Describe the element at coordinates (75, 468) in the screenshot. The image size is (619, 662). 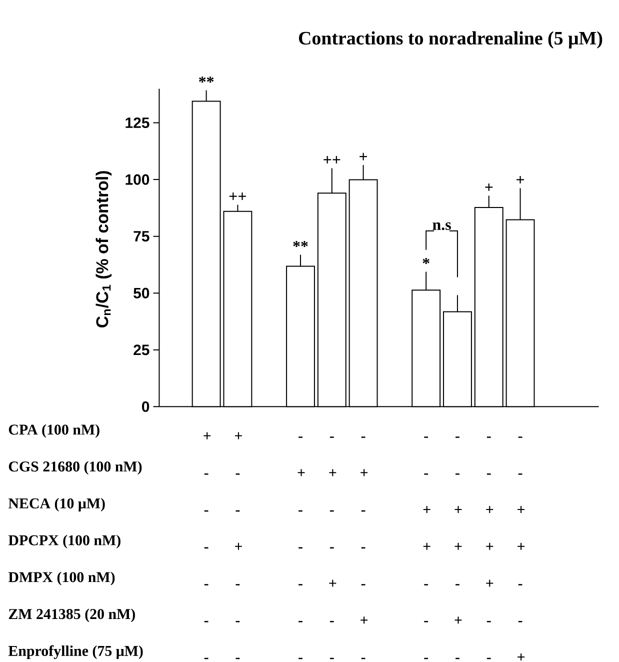
I see `text: CGS 21680 (100 nM)` at that location.